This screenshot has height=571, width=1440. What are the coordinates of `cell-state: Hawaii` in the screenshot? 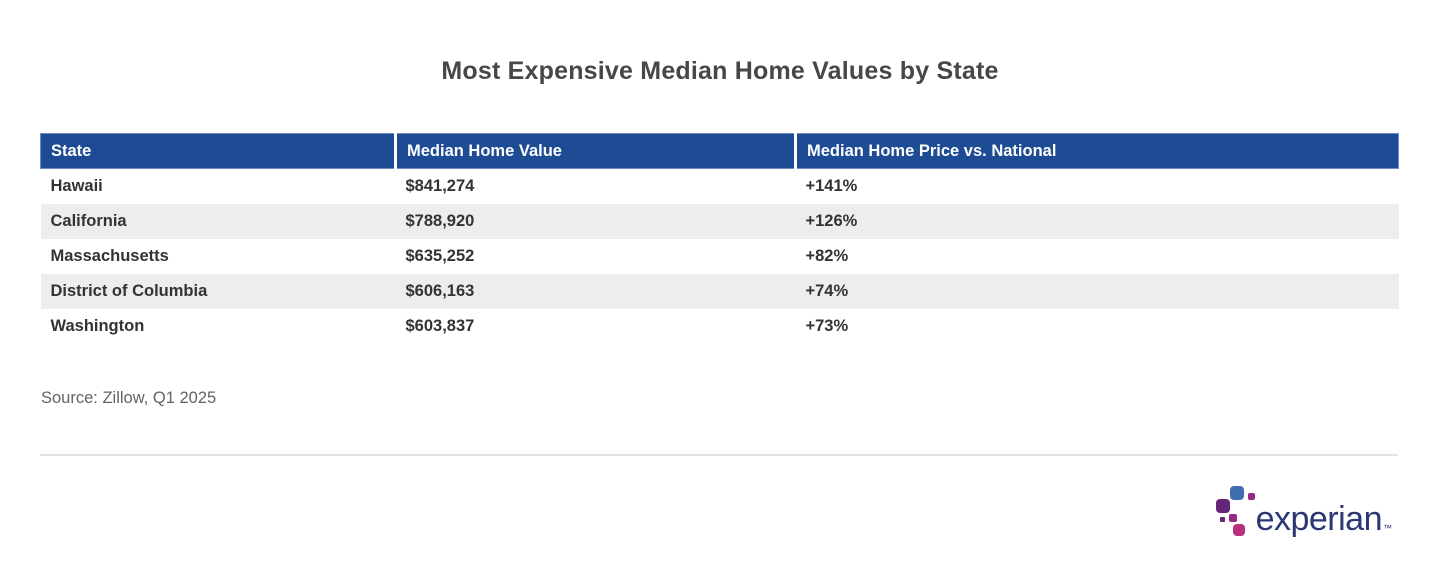 It's located at (76, 185).